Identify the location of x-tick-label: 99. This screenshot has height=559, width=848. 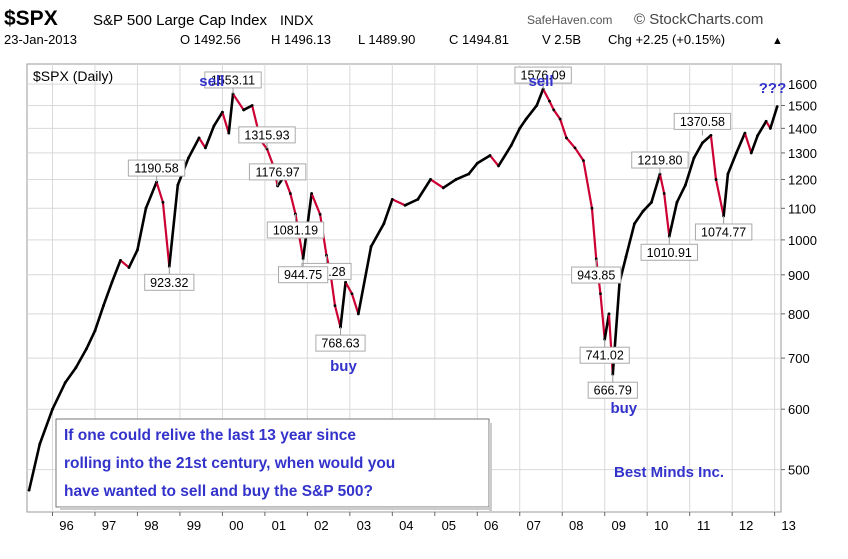
(194, 525).